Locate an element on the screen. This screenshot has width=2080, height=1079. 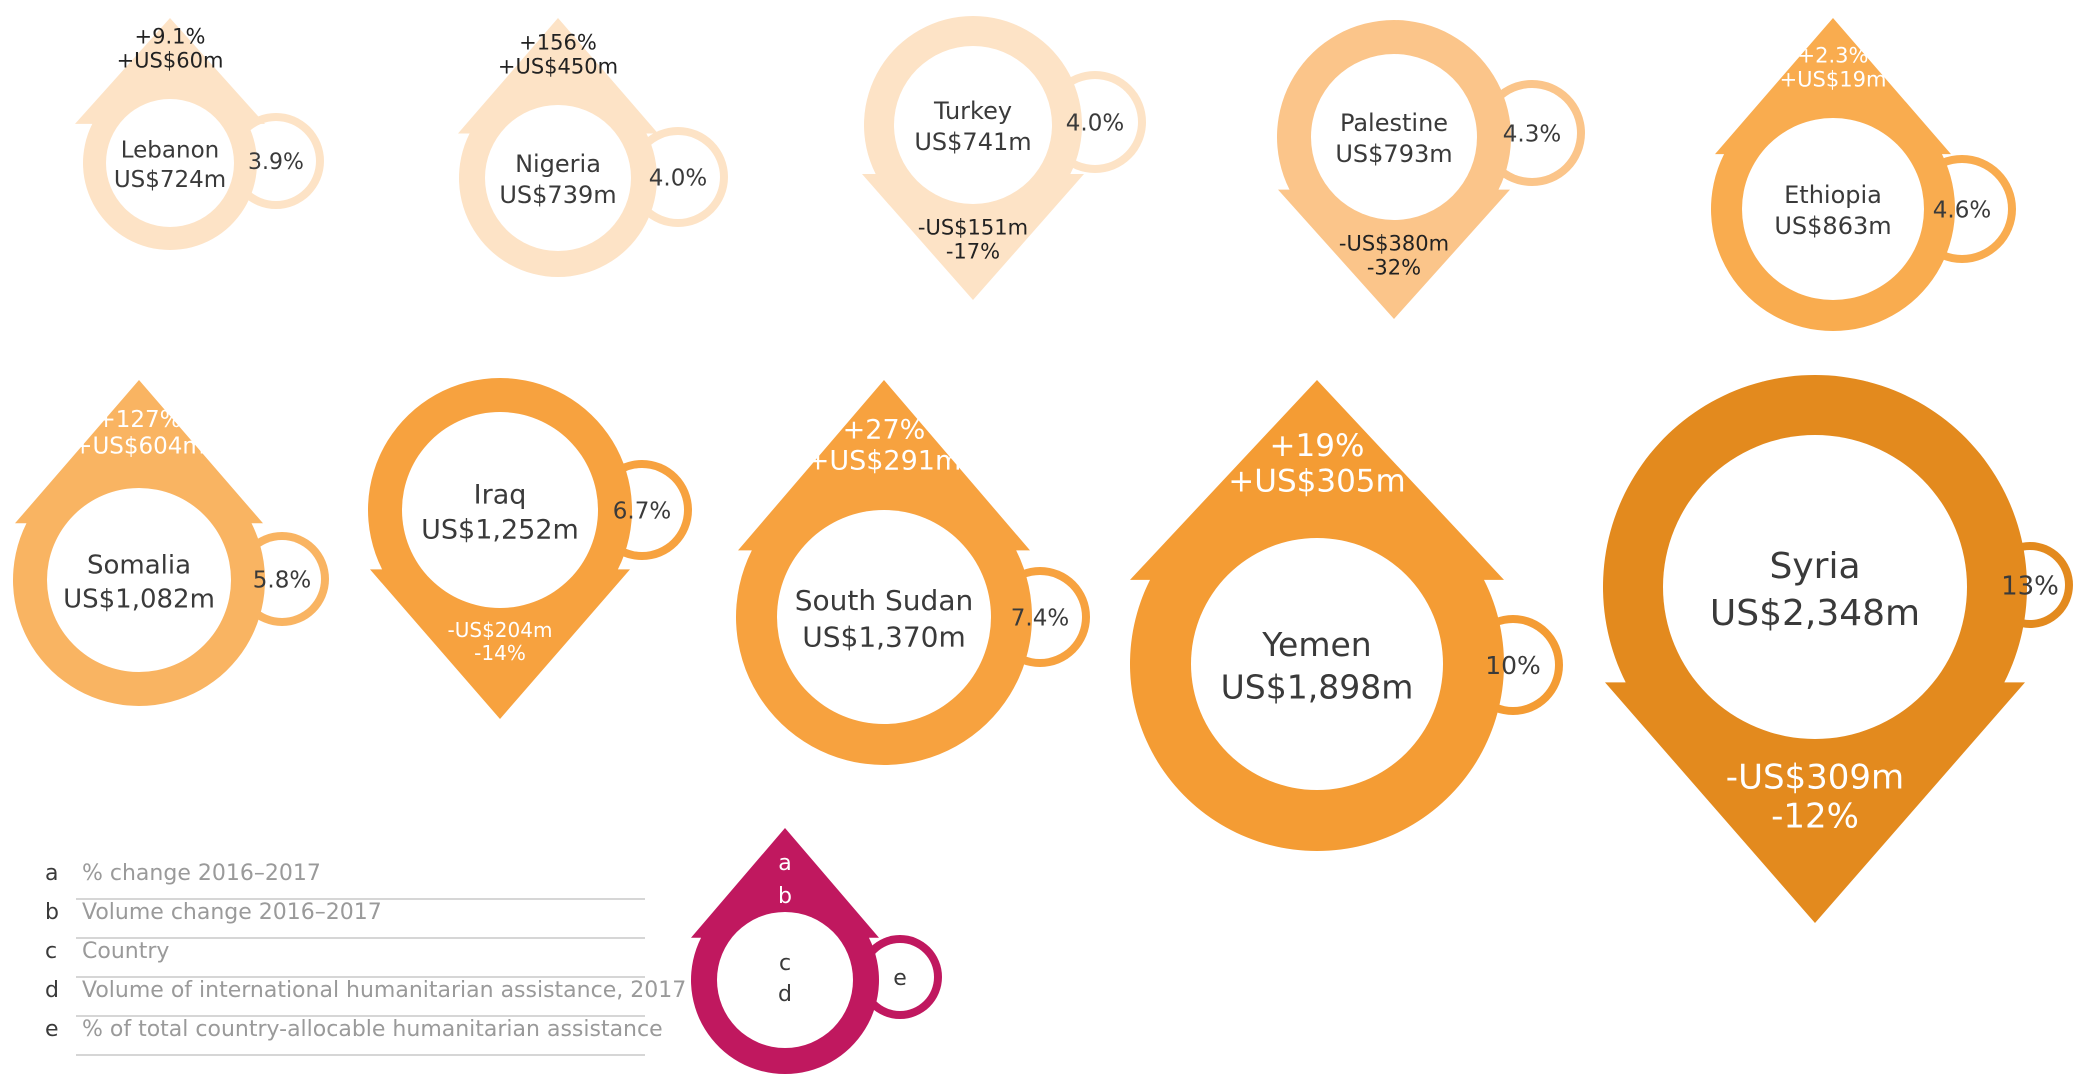
country-label-ethiopia: Ethiopia is located at coordinates (1833, 195).